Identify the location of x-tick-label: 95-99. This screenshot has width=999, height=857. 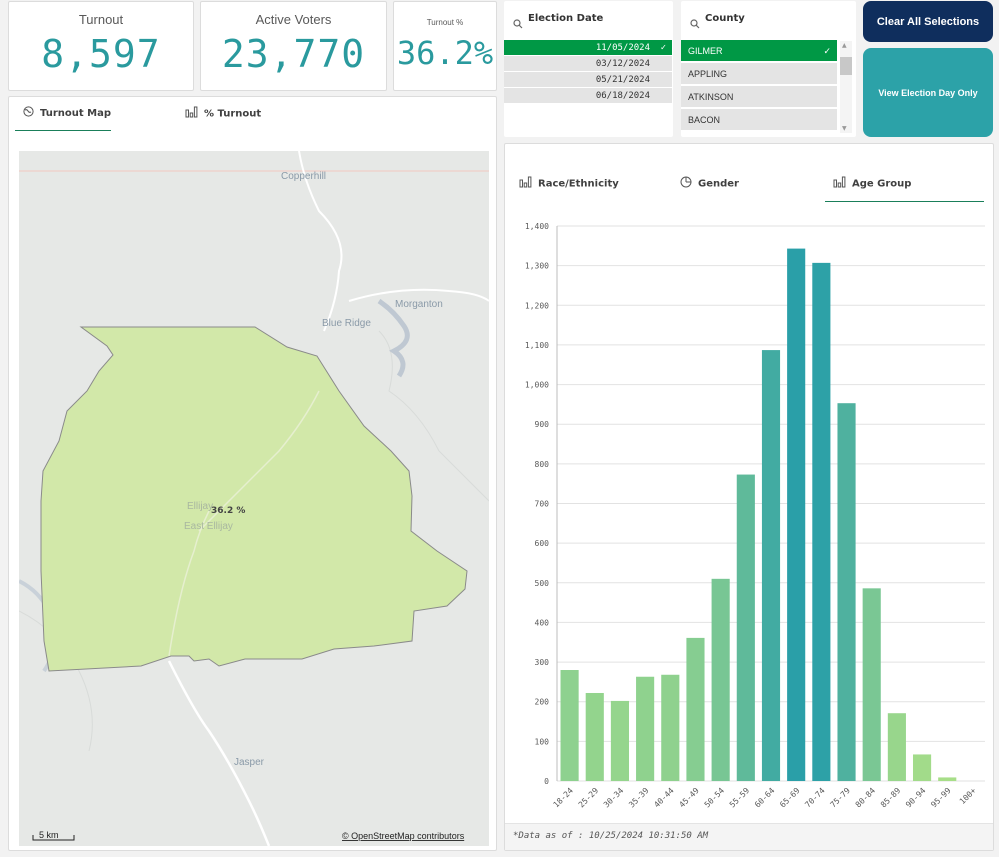
(941, 798).